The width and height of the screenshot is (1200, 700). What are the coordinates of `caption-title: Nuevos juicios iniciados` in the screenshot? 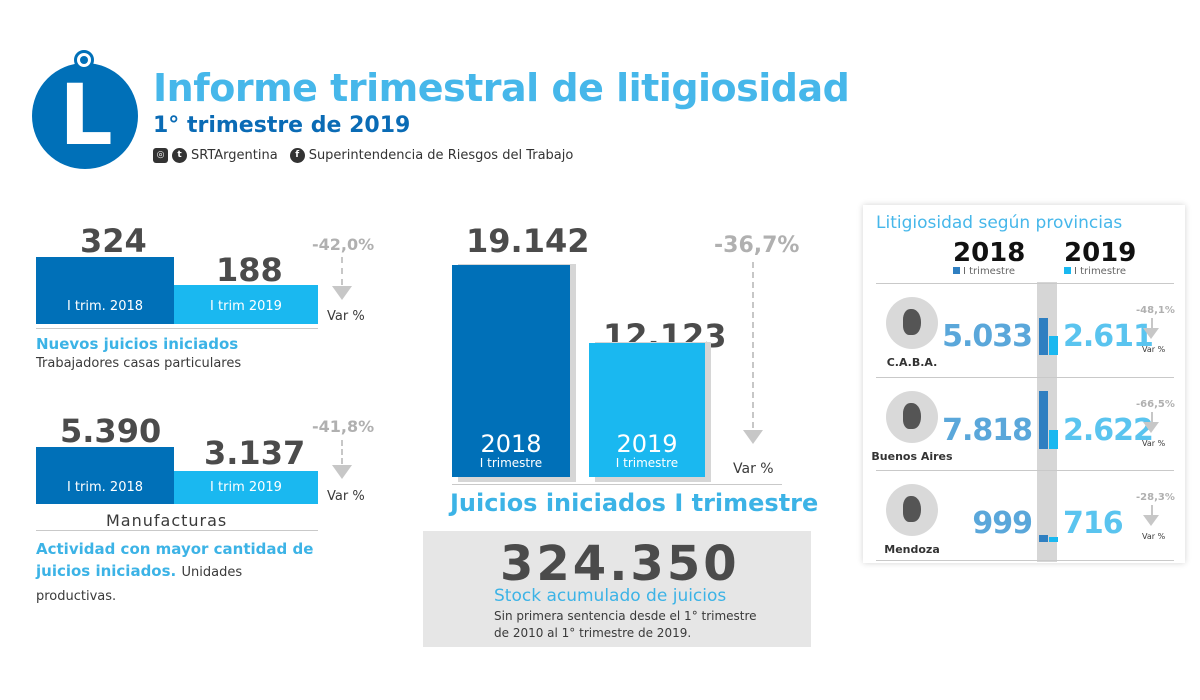 It's located at (137, 344).